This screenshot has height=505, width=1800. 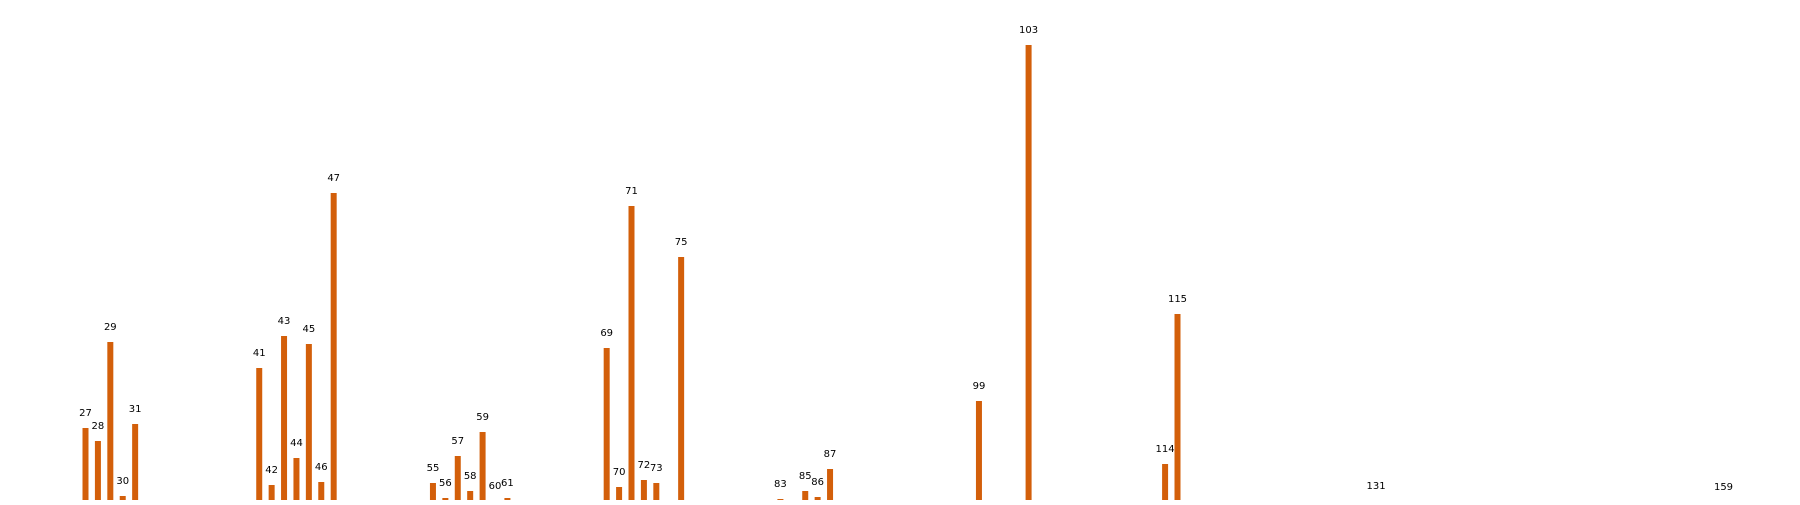 What do you see at coordinates (619, 472) in the screenshot?
I see `bar-label-70: 70` at bounding box center [619, 472].